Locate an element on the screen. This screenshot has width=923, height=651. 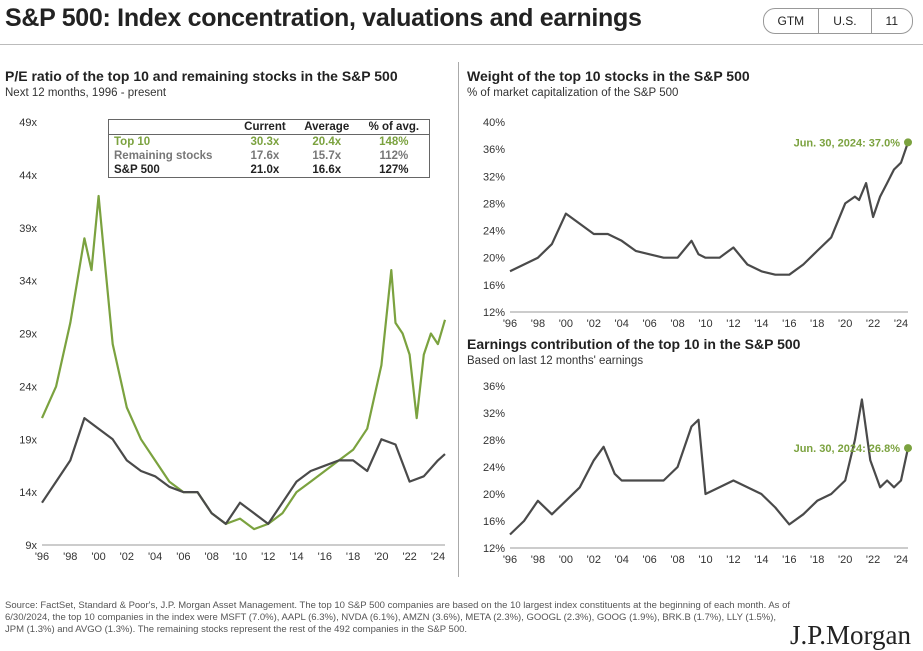
cell: 16.6x is located at coordinates (327, 170).